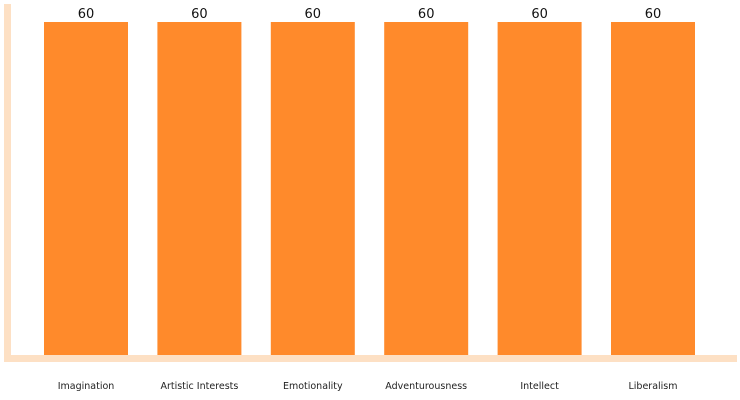 The width and height of the screenshot is (740, 400). Describe the element at coordinates (653, 188) in the screenshot. I see `bar-liberalism` at that location.